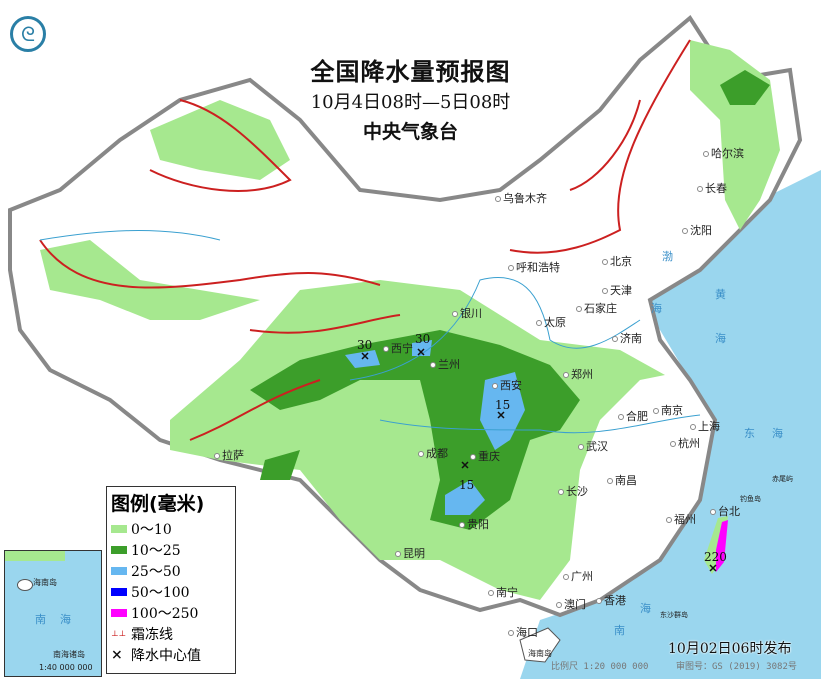 This screenshot has height=679, width=821. Describe the element at coordinates (65, 619) in the screenshot. I see `inset-sea-label: 海` at that location.